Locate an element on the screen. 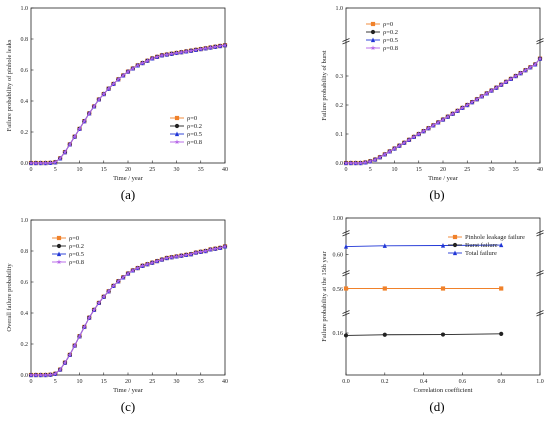 The image size is (550, 426). x-tick-label: 35 is located at coordinates (516, 170).